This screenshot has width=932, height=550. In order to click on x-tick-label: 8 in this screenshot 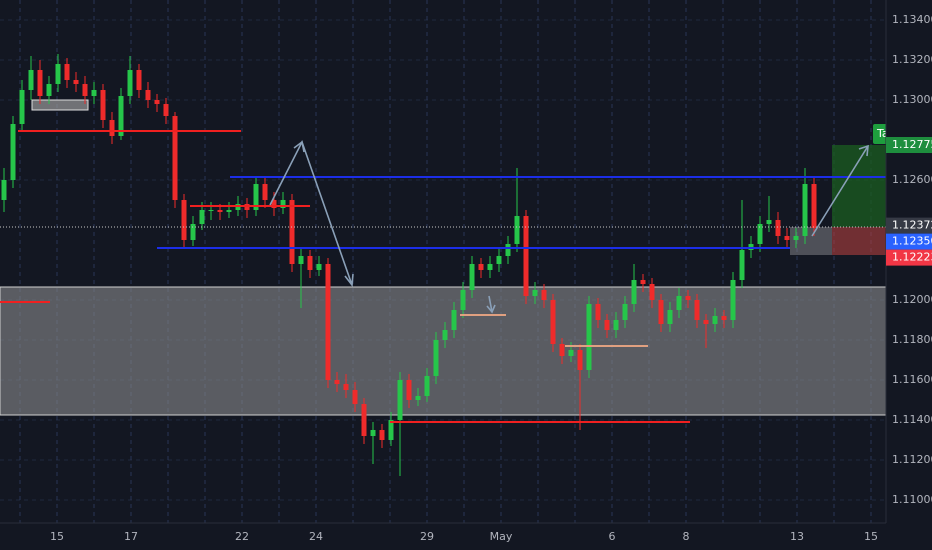, I will do `click(686, 536)`.